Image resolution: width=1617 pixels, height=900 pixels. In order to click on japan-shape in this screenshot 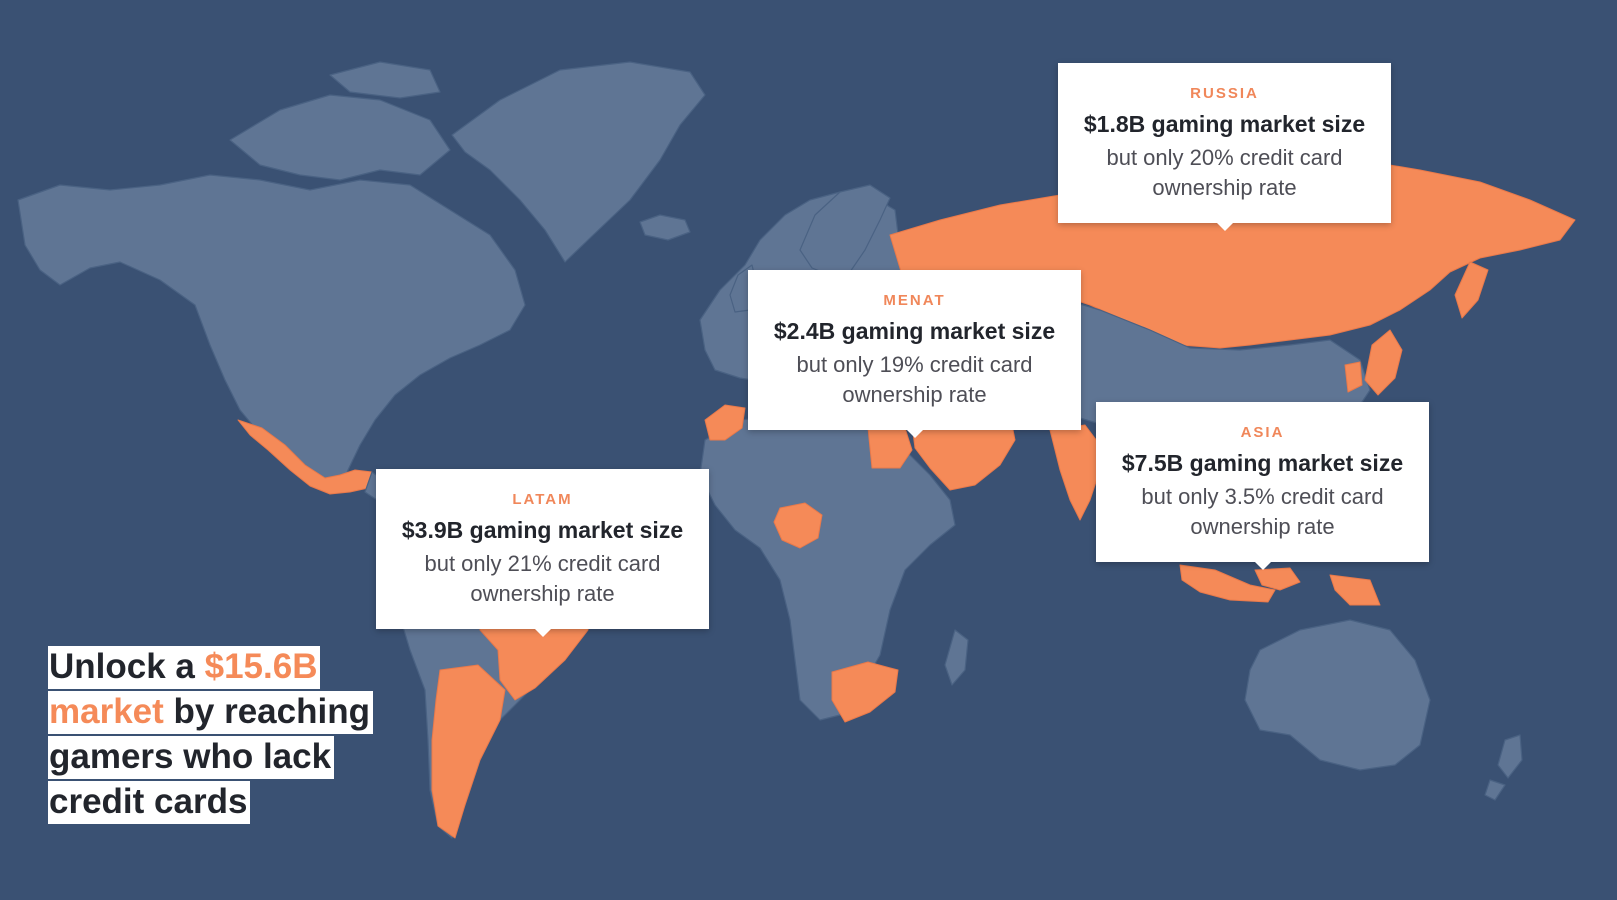, I will do `click(1383, 362)`.